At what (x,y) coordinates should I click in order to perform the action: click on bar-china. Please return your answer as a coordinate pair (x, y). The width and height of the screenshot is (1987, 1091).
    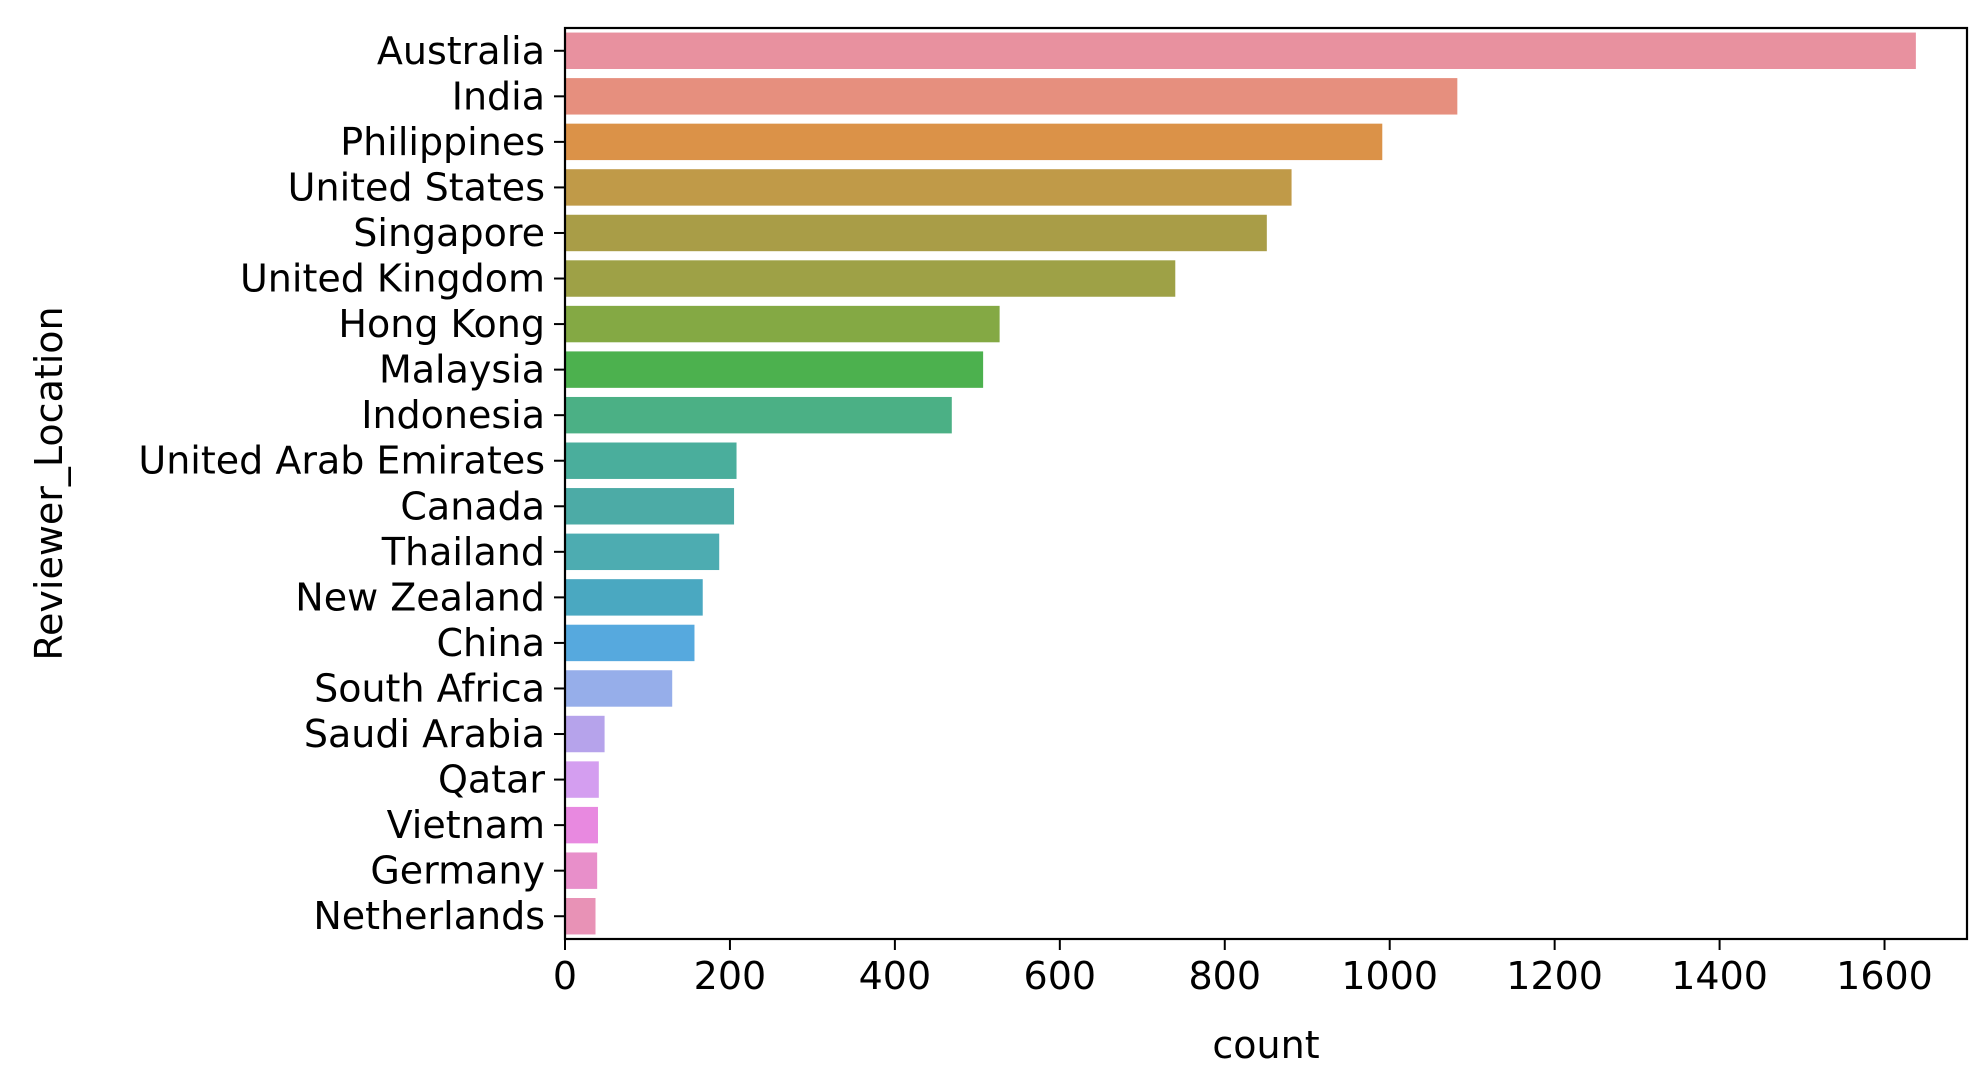
    Looking at the image, I should click on (630, 643).